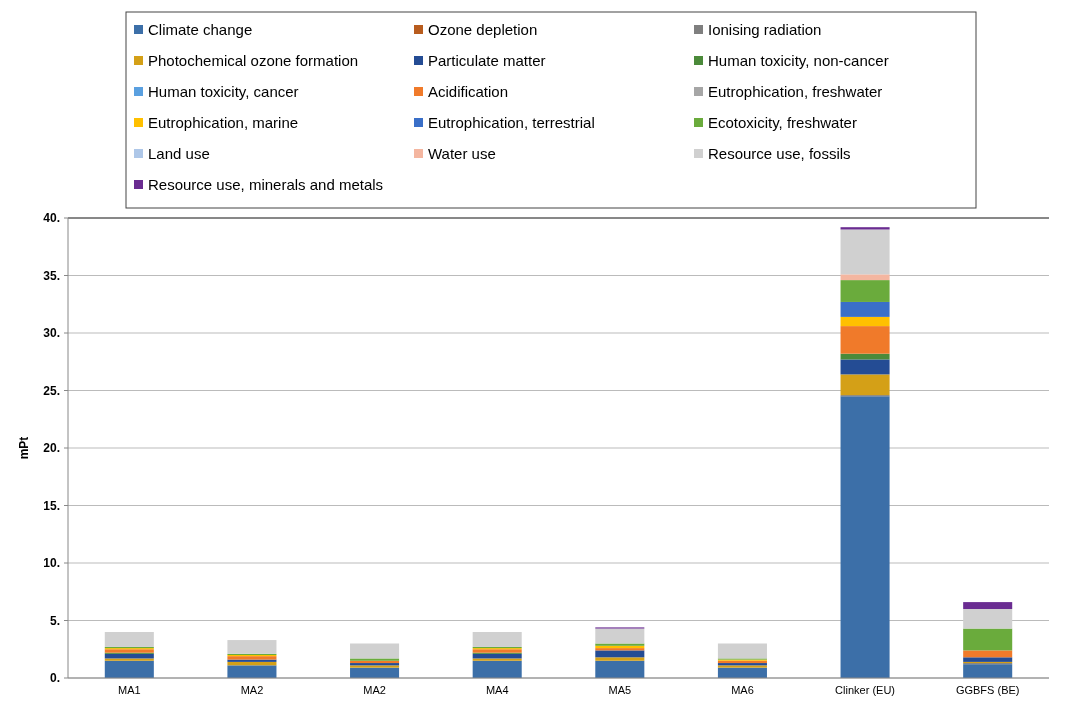 Image resolution: width=1067 pixels, height=715 pixels. What do you see at coordinates (462, 154) in the screenshot?
I see `legend-label: Water use` at bounding box center [462, 154].